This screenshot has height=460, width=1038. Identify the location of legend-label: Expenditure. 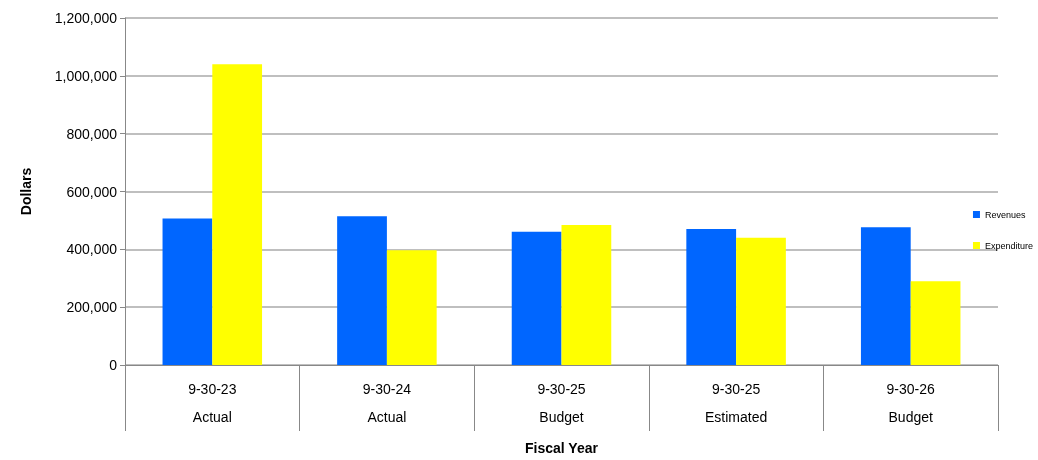
(1009, 245).